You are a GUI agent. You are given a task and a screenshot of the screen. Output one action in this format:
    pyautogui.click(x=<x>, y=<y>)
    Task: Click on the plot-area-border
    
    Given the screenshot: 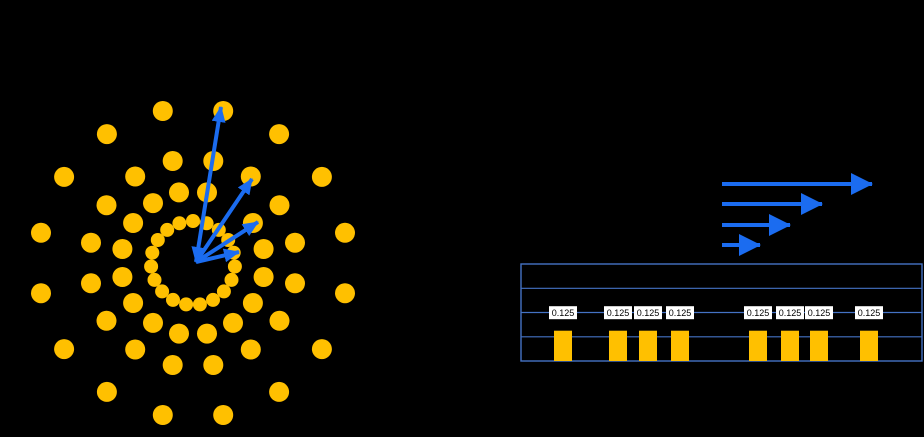 What is the action you would take?
    pyautogui.click(x=721, y=312)
    